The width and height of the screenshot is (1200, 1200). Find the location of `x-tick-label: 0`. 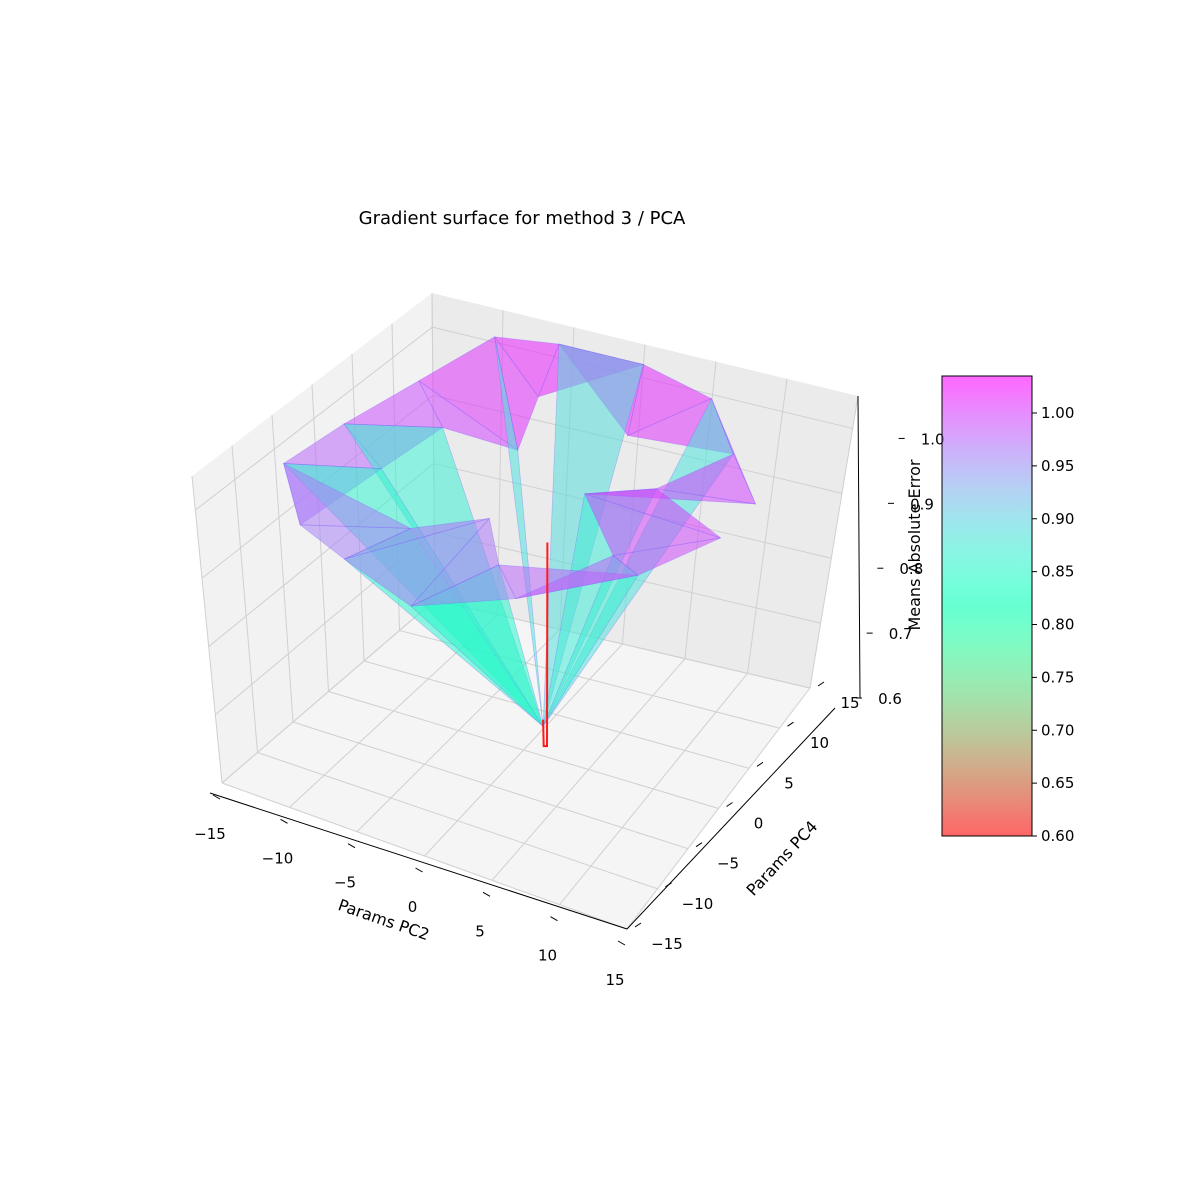

x-tick-label: 0 is located at coordinates (413, 907).